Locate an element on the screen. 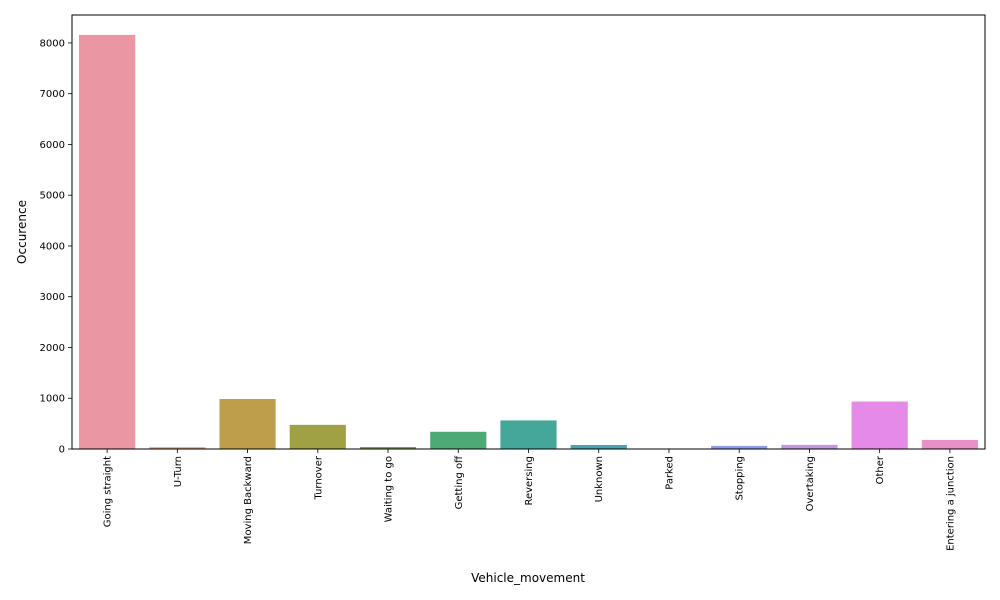  y-axis: 0 1000 2000 3000 4000 5000 6000 7000 8000 is located at coordinates (56, 247).